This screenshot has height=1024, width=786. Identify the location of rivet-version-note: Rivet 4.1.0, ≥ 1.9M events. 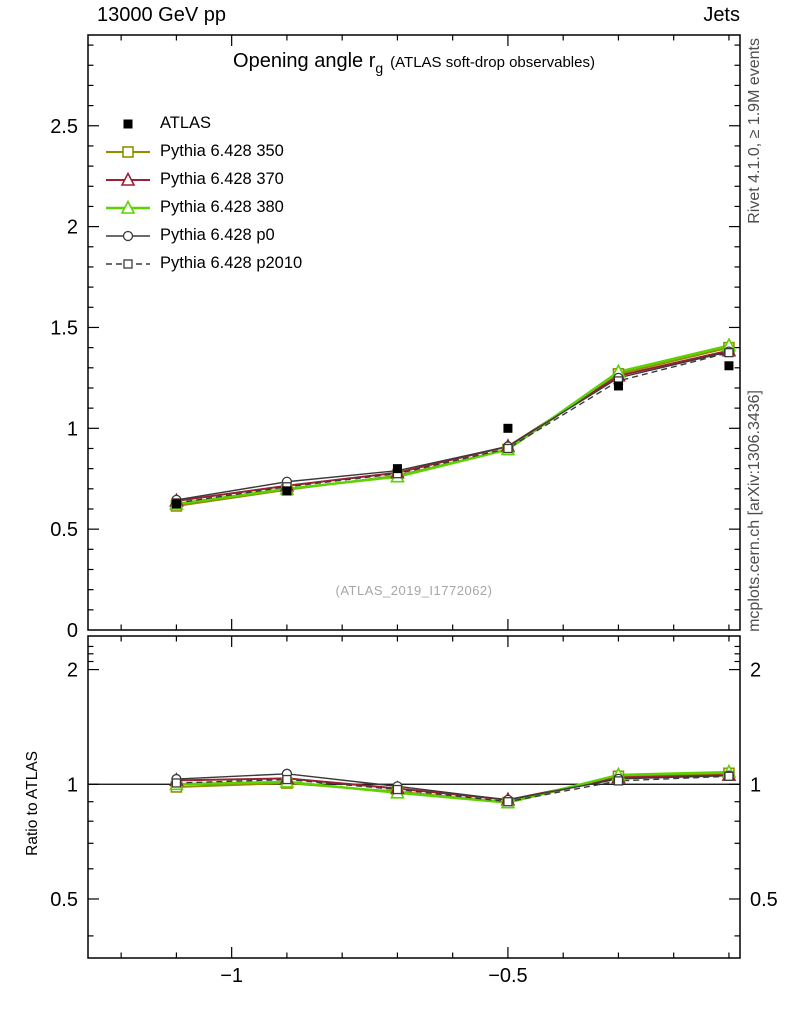
(754, 131).